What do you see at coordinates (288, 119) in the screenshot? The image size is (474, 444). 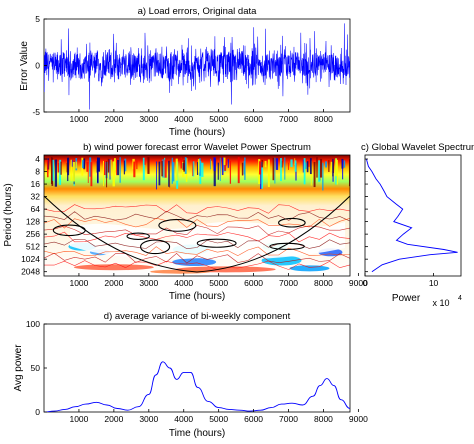 I see `panel-a-x-tick-label: 7000` at bounding box center [288, 119].